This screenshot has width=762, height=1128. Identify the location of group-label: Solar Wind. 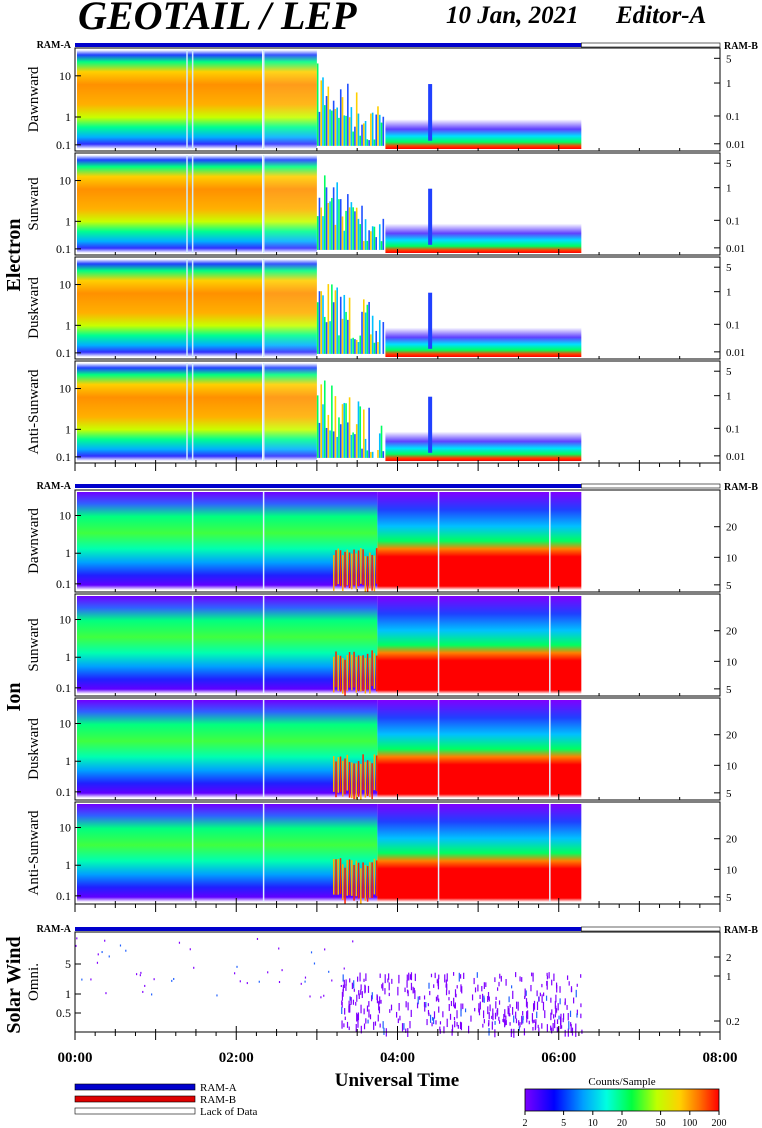
(14, 984).